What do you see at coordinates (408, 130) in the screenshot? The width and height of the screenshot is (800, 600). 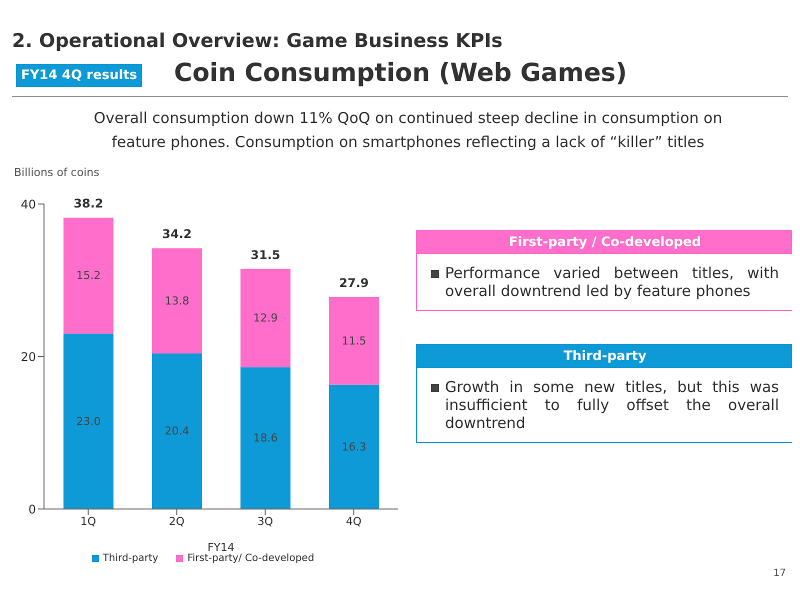 I see `text: Overall consumption down 11% QoQ on continued steep decline in consumption on feature phones. Consumption on smartphones reflecting a lack of “killer” titles` at bounding box center [408, 130].